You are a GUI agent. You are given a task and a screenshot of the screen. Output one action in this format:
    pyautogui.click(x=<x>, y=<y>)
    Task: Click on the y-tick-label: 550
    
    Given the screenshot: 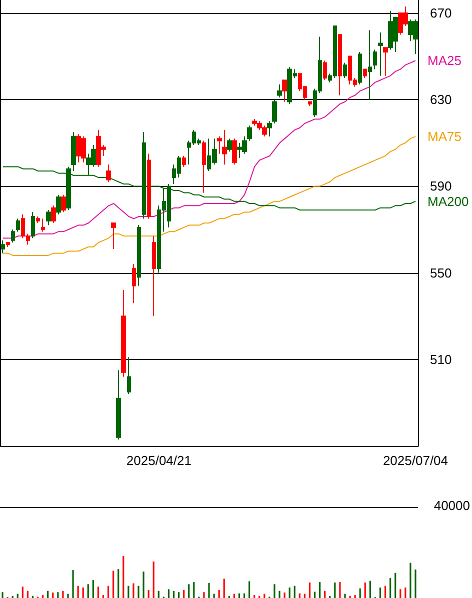 What is the action you would take?
    pyautogui.click(x=441, y=272)
    